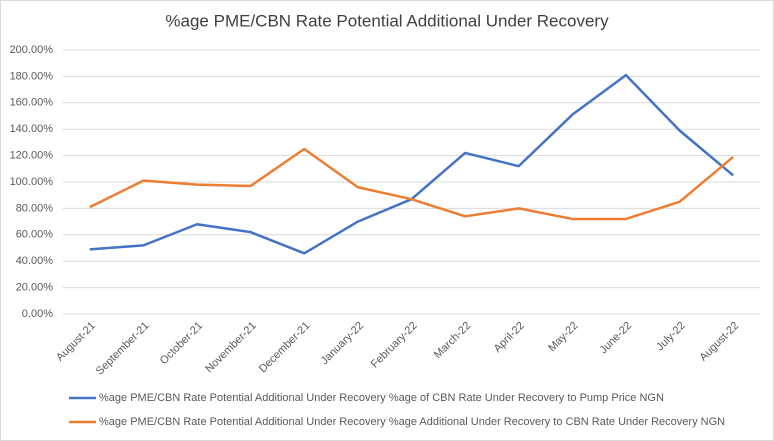 The height and width of the screenshot is (441, 774). What do you see at coordinates (32, 50) in the screenshot?
I see `y-tick-label: 200.00%` at bounding box center [32, 50].